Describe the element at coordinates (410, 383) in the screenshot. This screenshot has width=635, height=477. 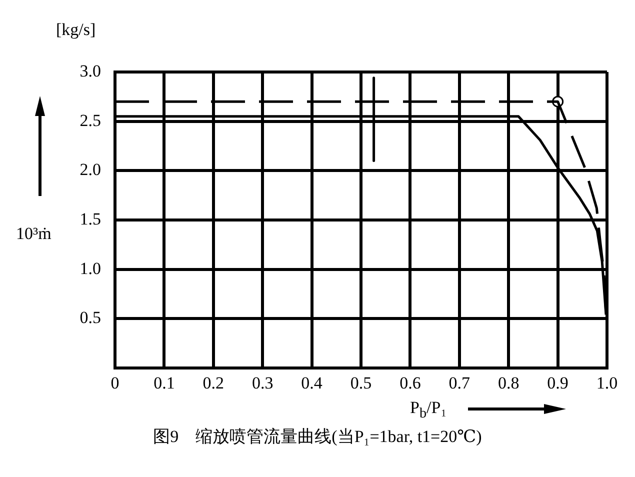
I see `x-tick-label: 0.6` at that location.